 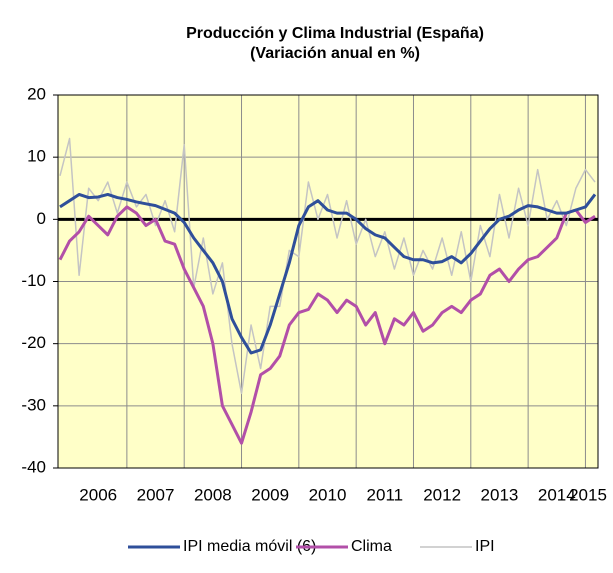 I want to click on chart-title: Producción y Clima Industrial (España), so click(x=335, y=33).